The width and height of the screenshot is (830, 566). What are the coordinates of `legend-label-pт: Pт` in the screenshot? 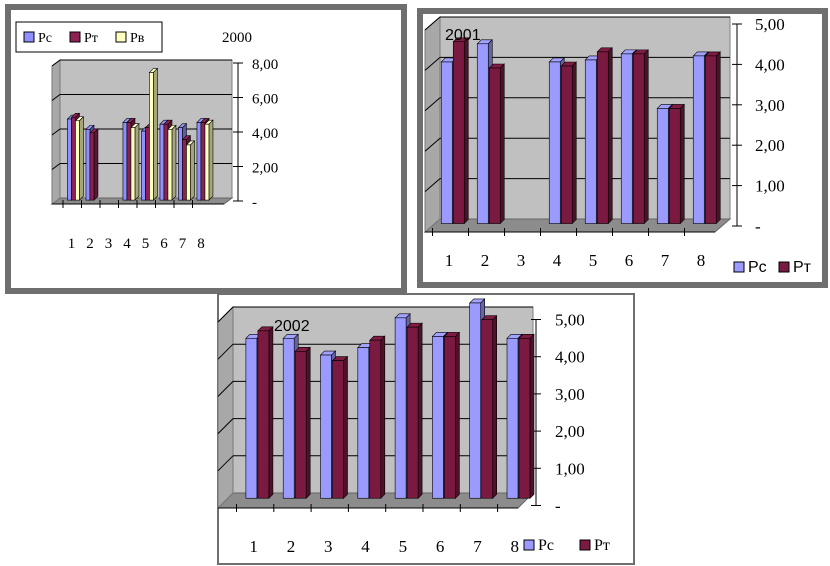 It's located at (802, 267).